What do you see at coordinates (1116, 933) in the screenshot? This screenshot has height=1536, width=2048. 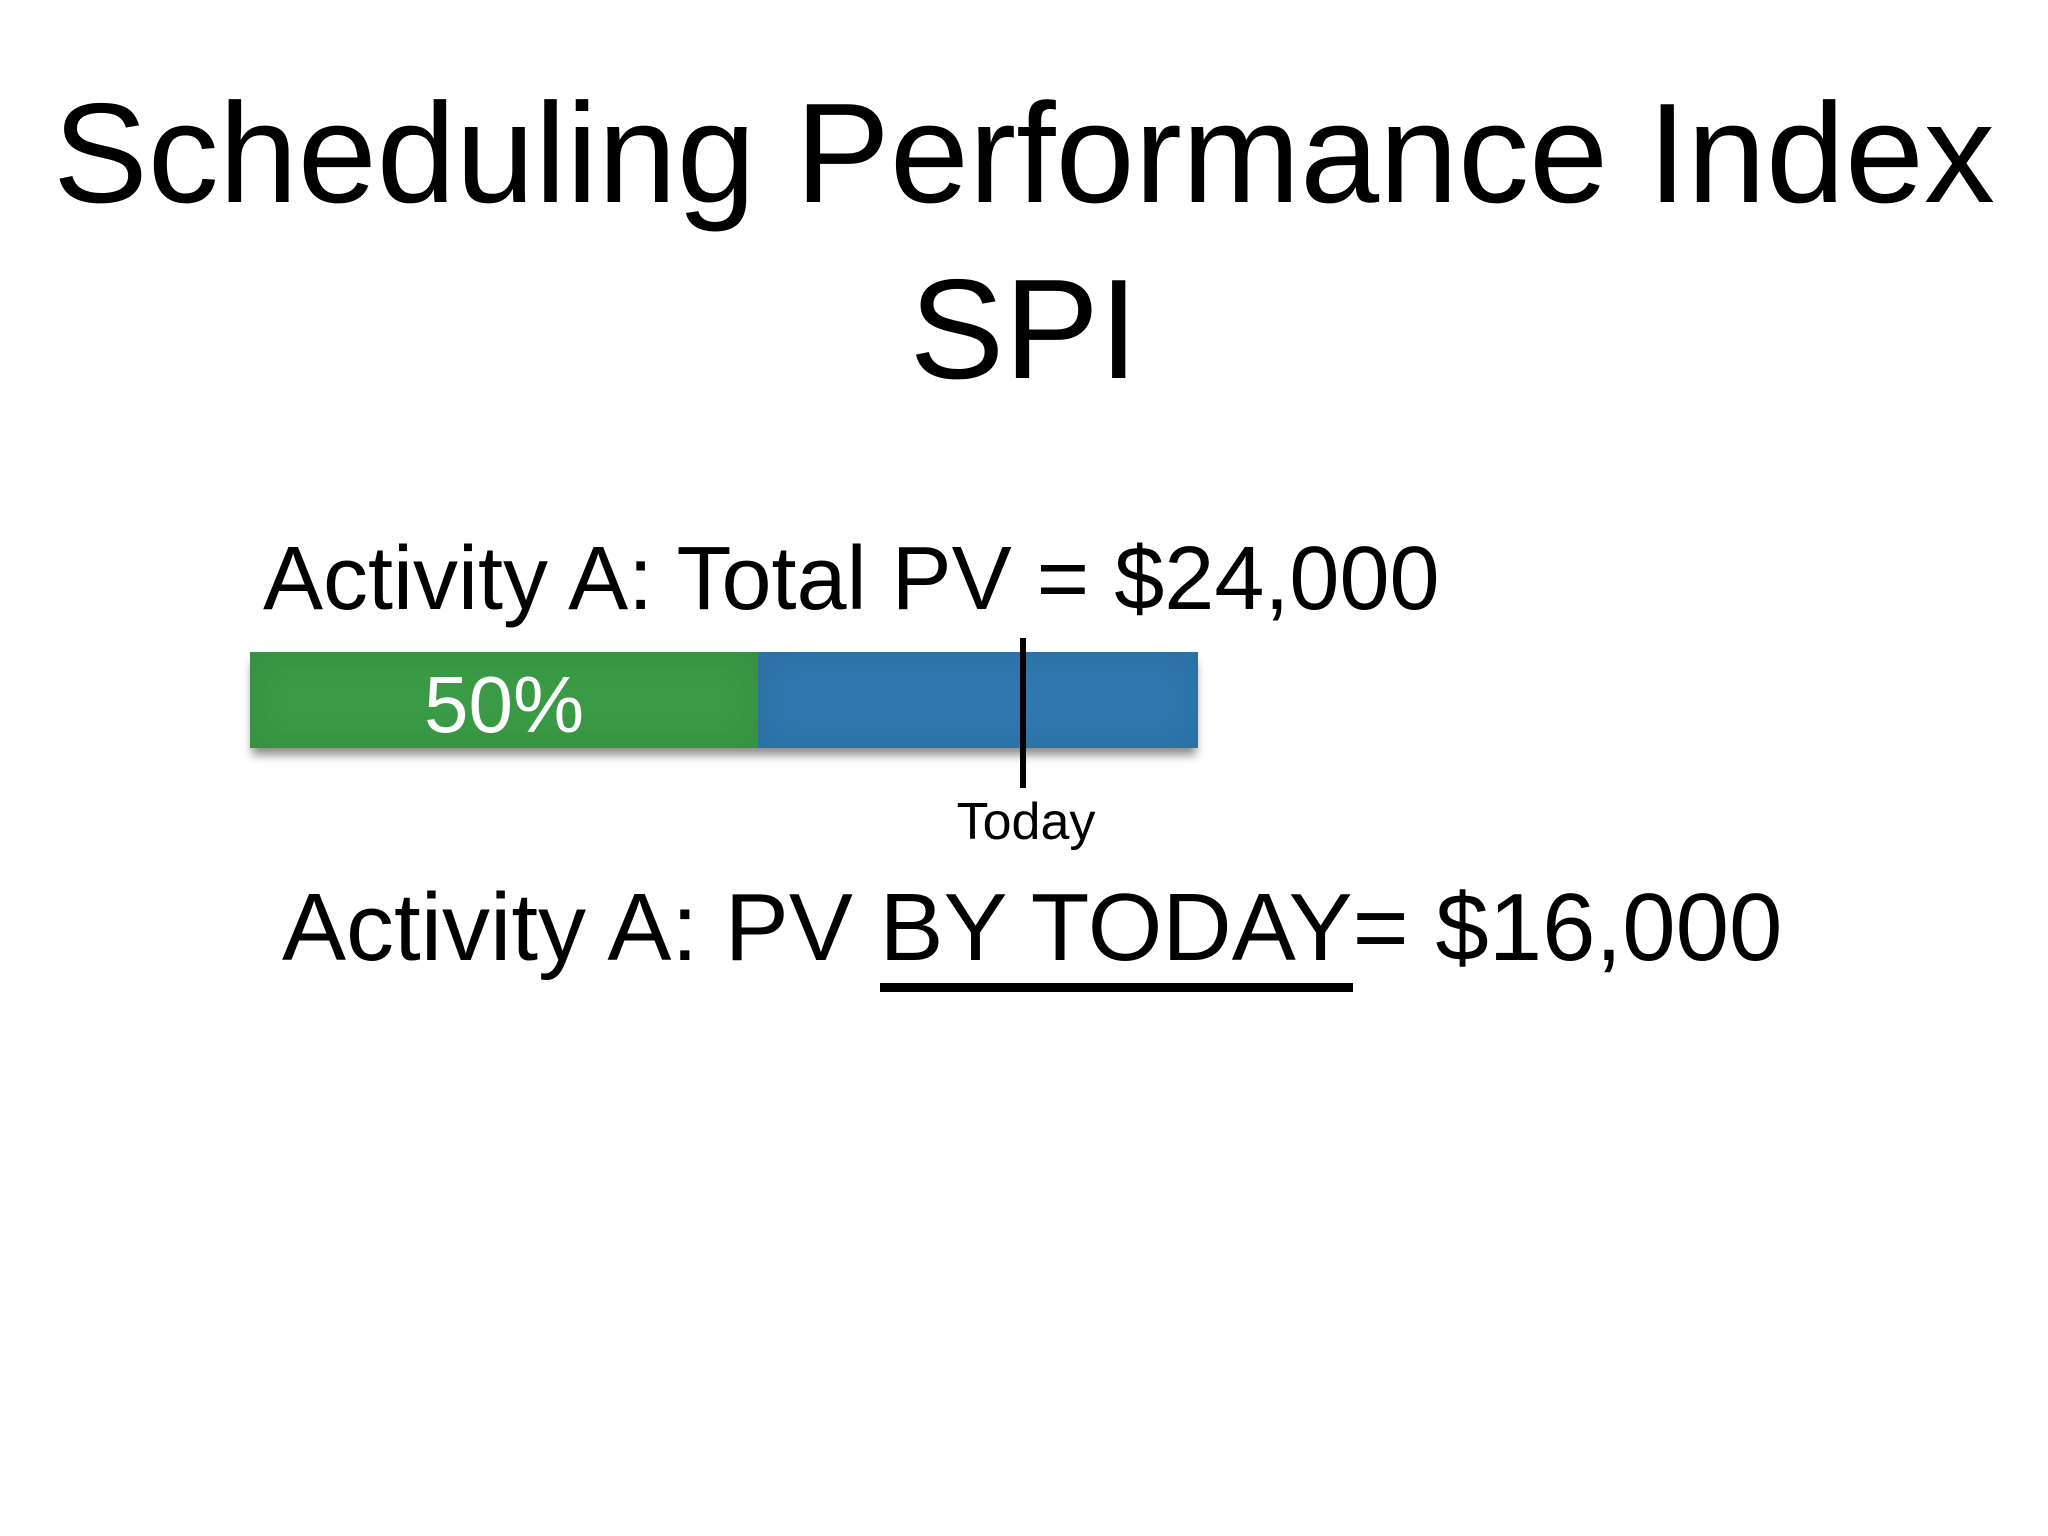 I see `pv-by-today-underlined: BY TODAY` at bounding box center [1116, 933].